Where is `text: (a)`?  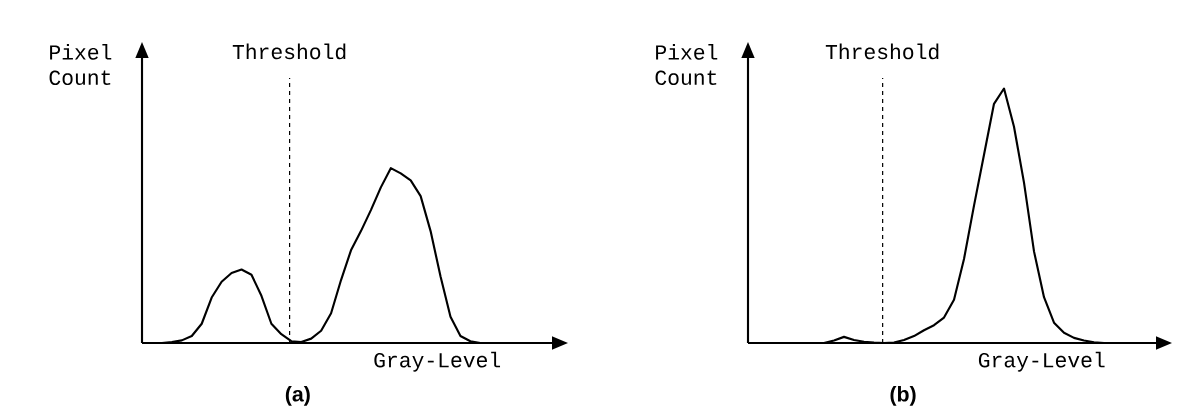 text: (a) is located at coordinates (297, 395).